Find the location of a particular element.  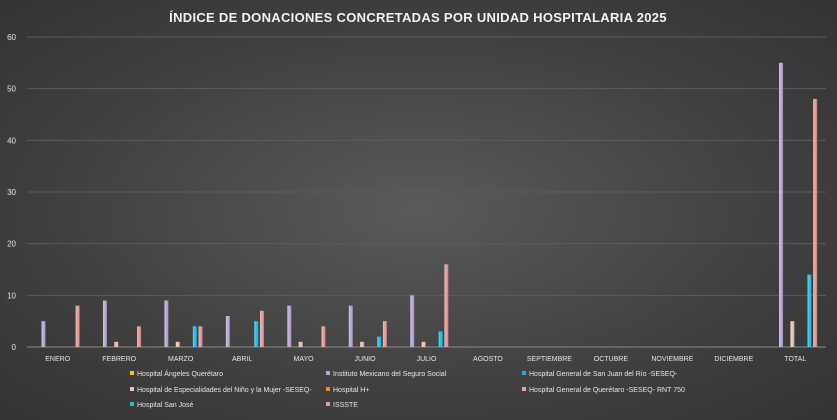

y-tick-label: 50 is located at coordinates (11, 89).